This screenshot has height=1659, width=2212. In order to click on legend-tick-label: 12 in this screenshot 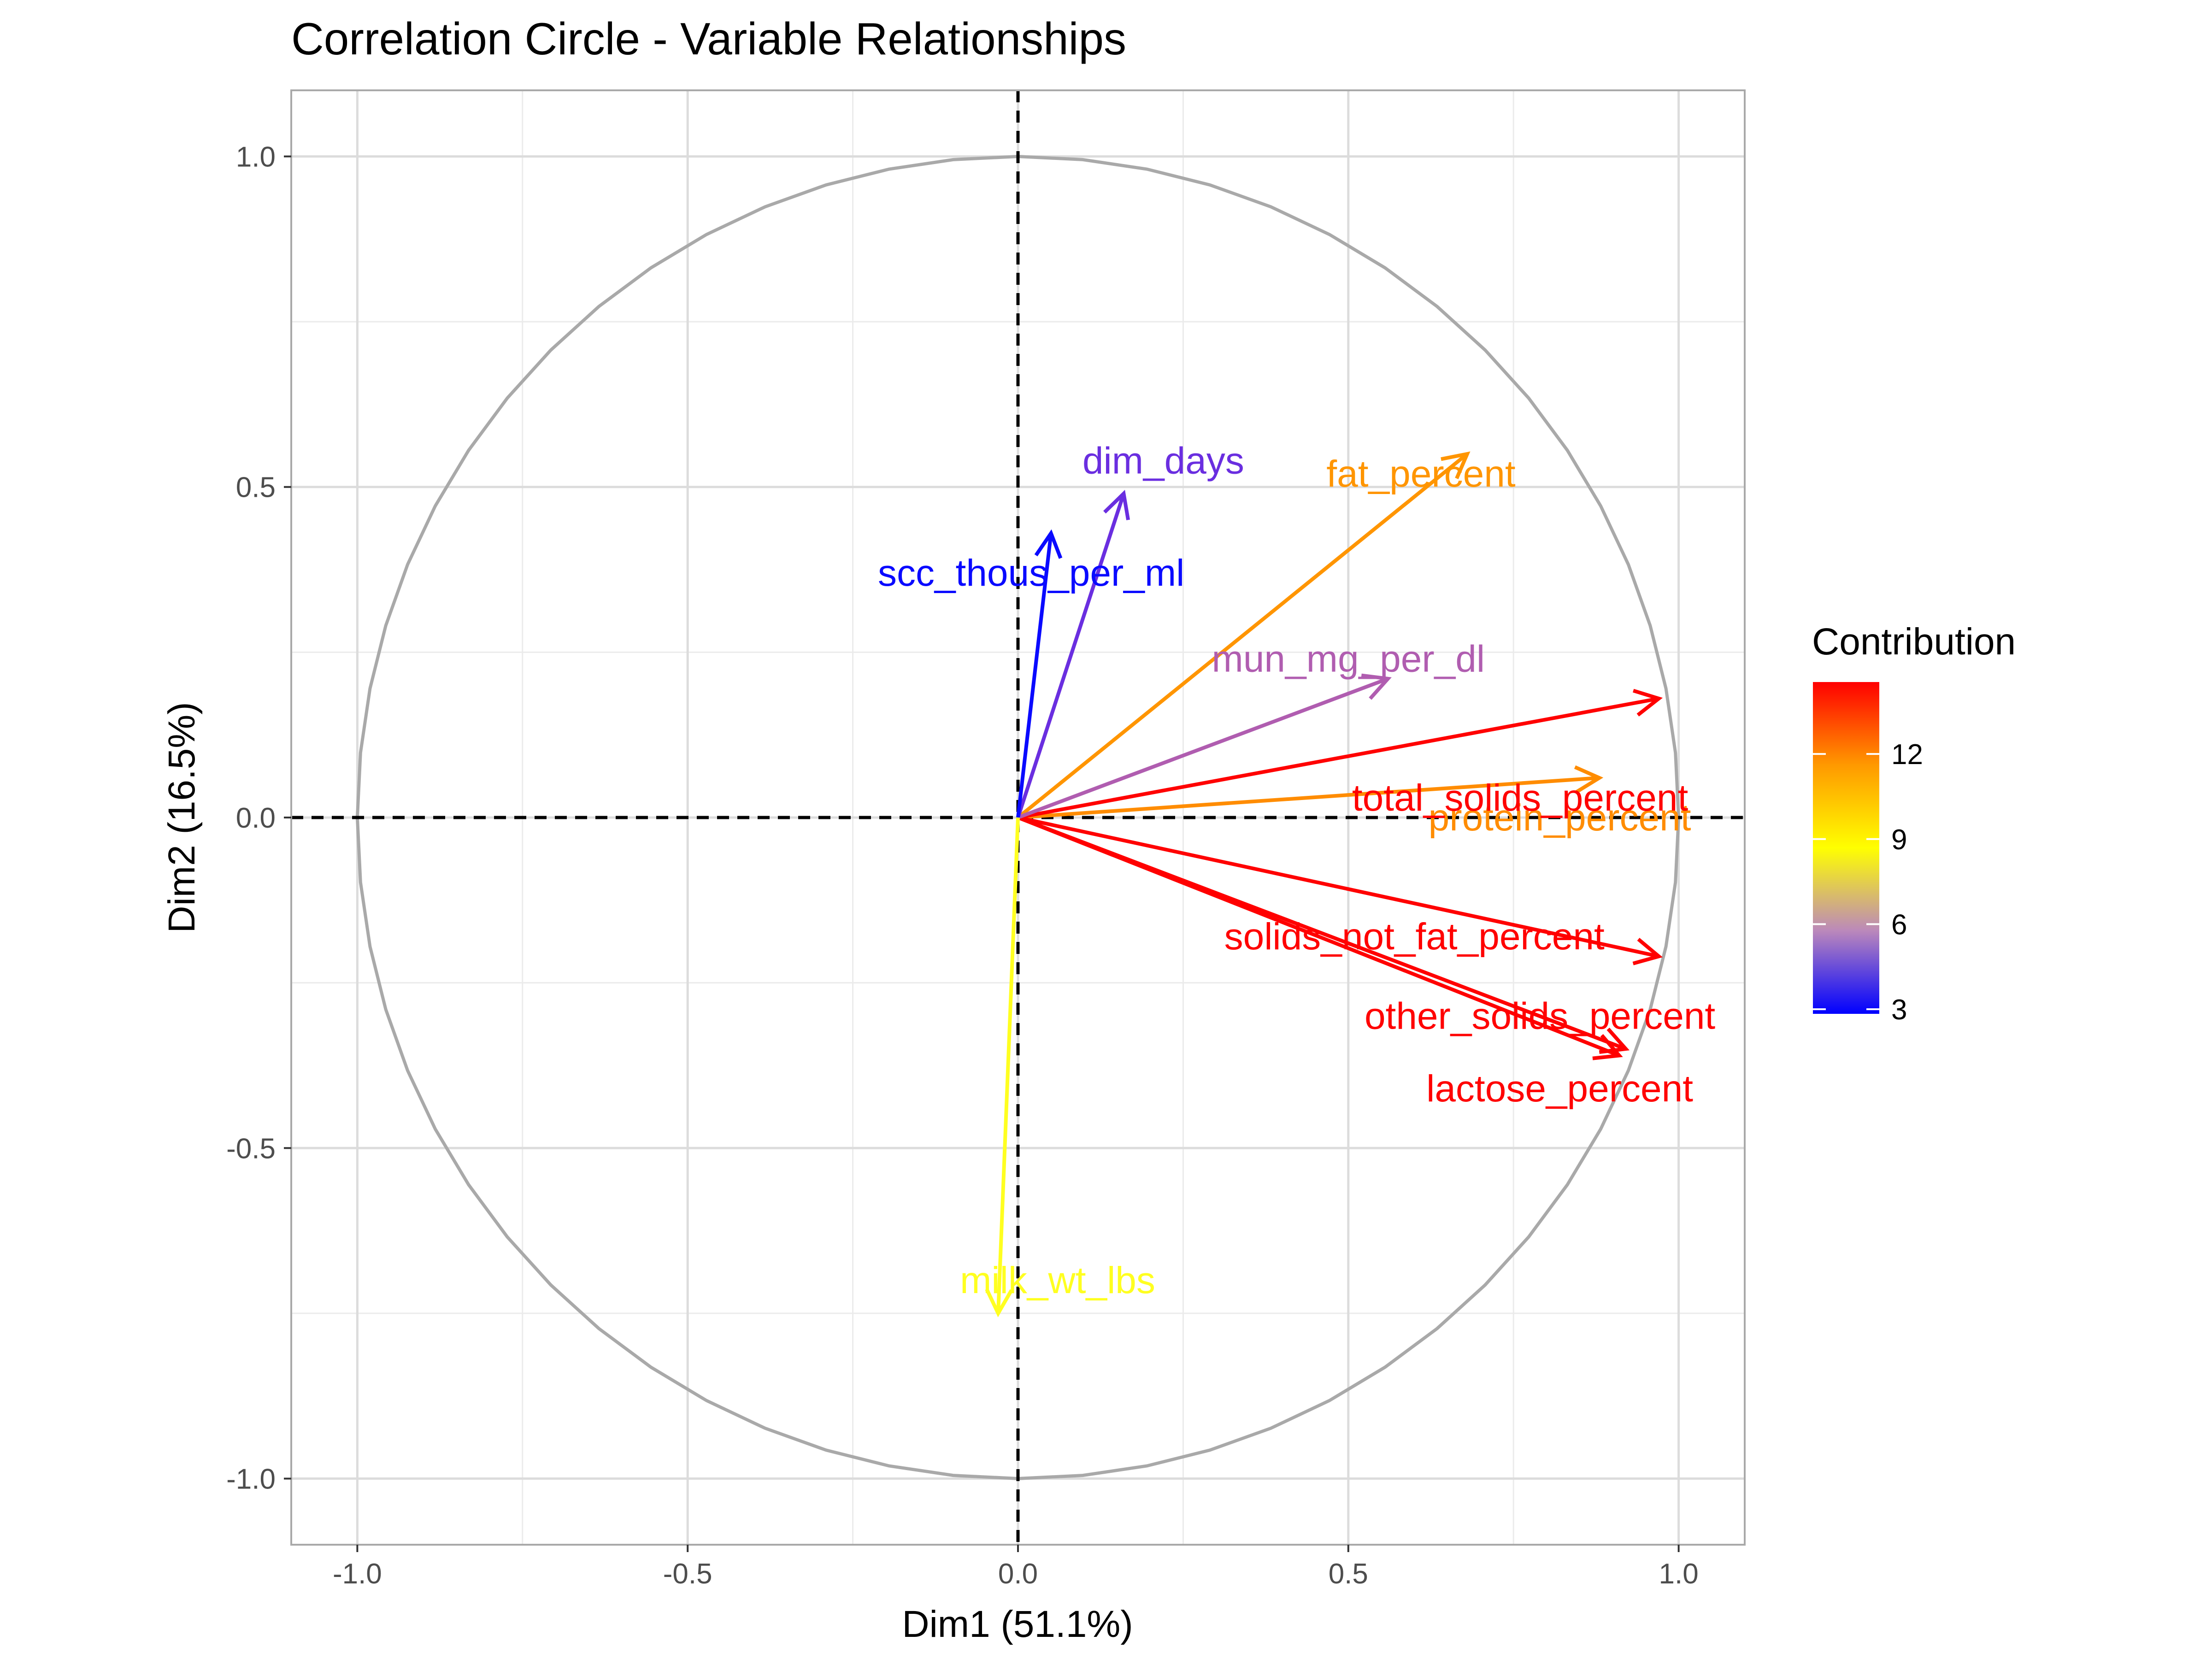, I will do `click(1907, 755)`.